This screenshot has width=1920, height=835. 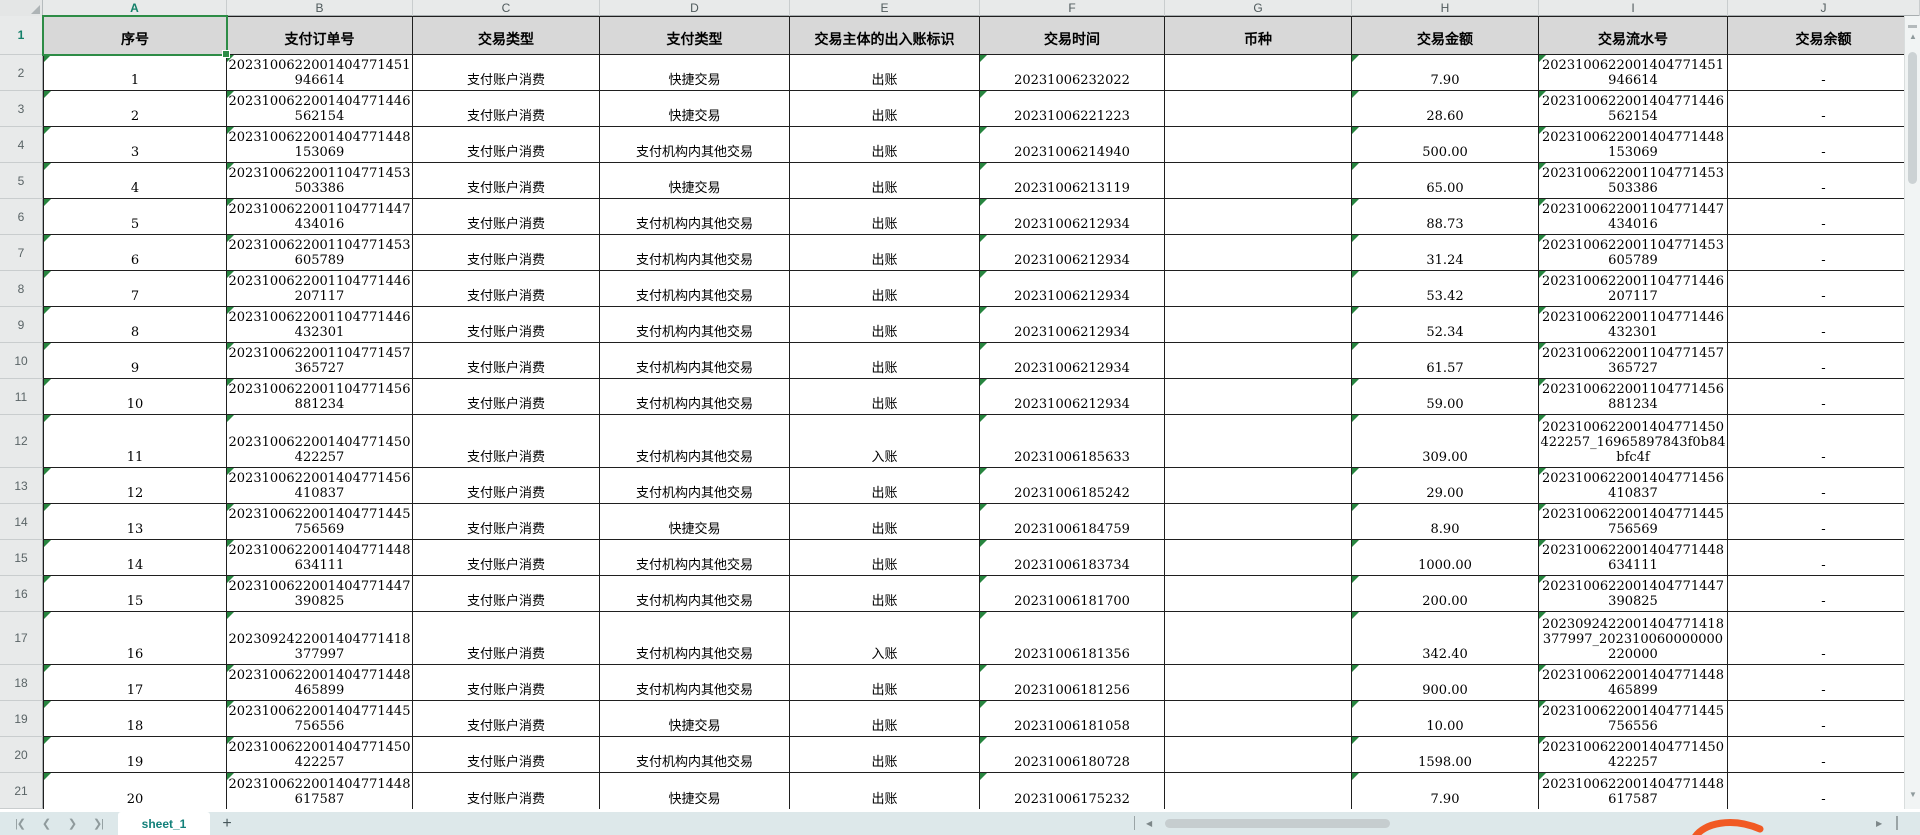 What do you see at coordinates (1258, 109) in the screenshot?
I see `cell-G3` at bounding box center [1258, 109].